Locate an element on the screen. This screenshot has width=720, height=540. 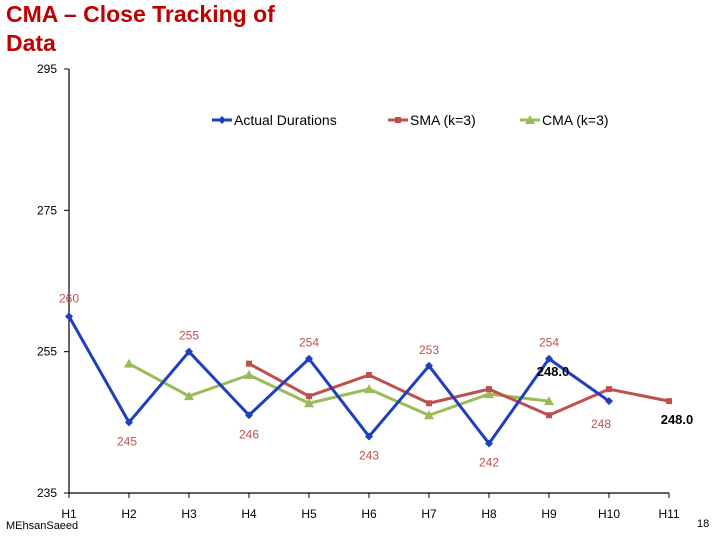
data-label: 245 is located at coordinates (127, 441).